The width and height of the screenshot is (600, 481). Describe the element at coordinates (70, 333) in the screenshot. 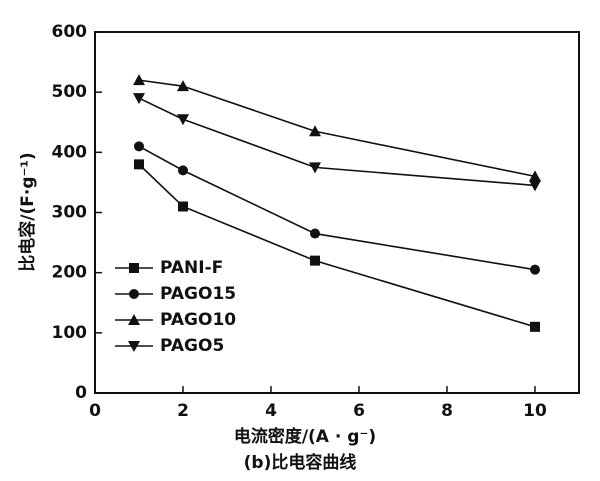

I see `y-tick-label: 100` at that location.